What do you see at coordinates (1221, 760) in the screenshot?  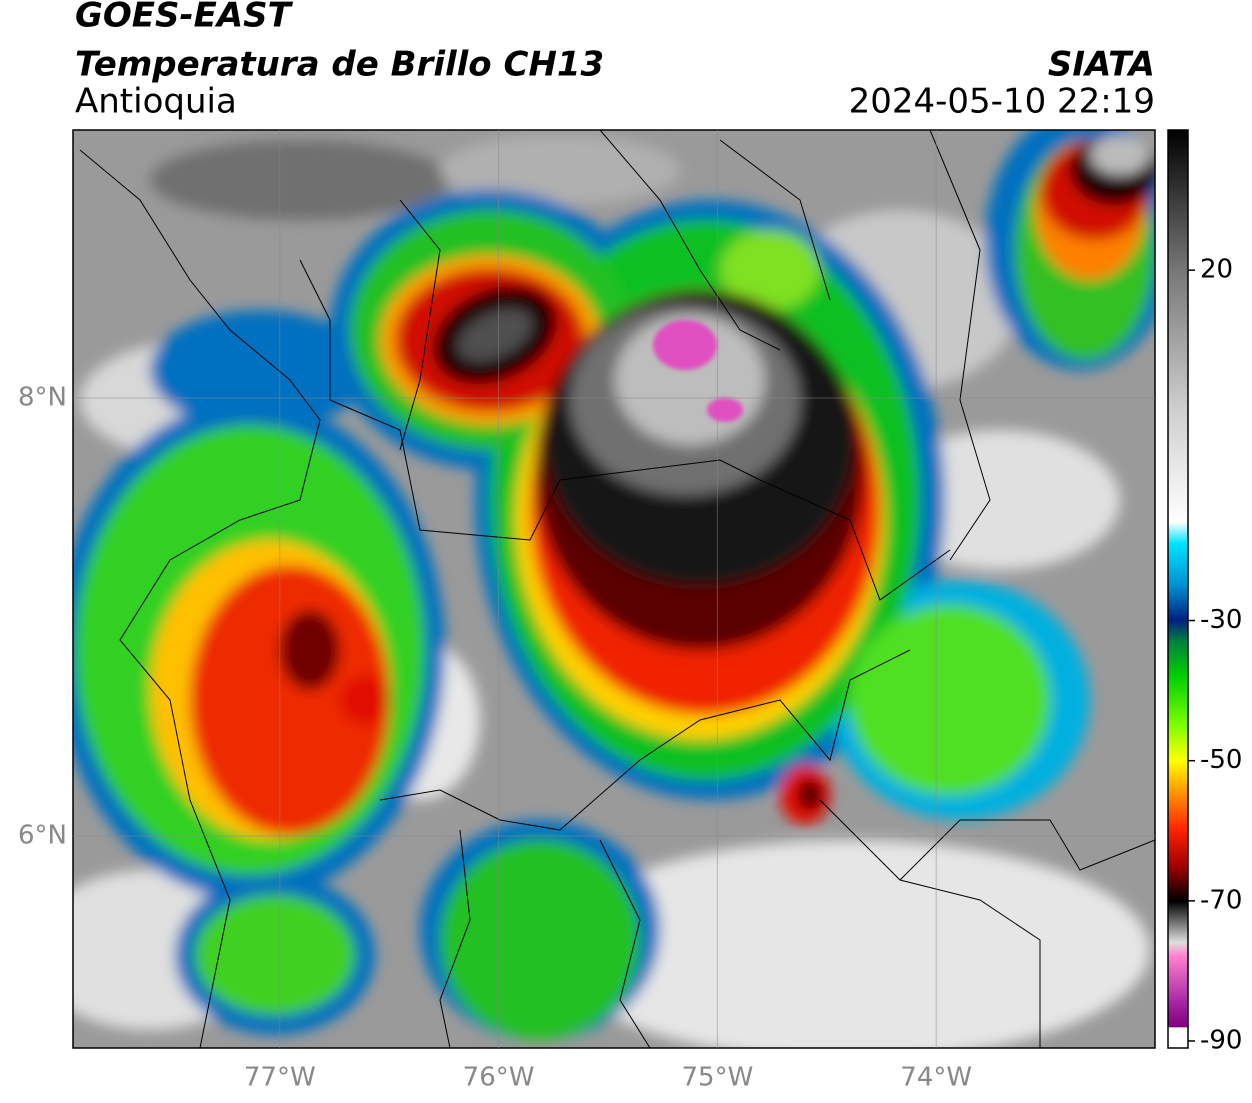 I see `colorbar-tick-label: -50` at bounding box center [1221, 760].